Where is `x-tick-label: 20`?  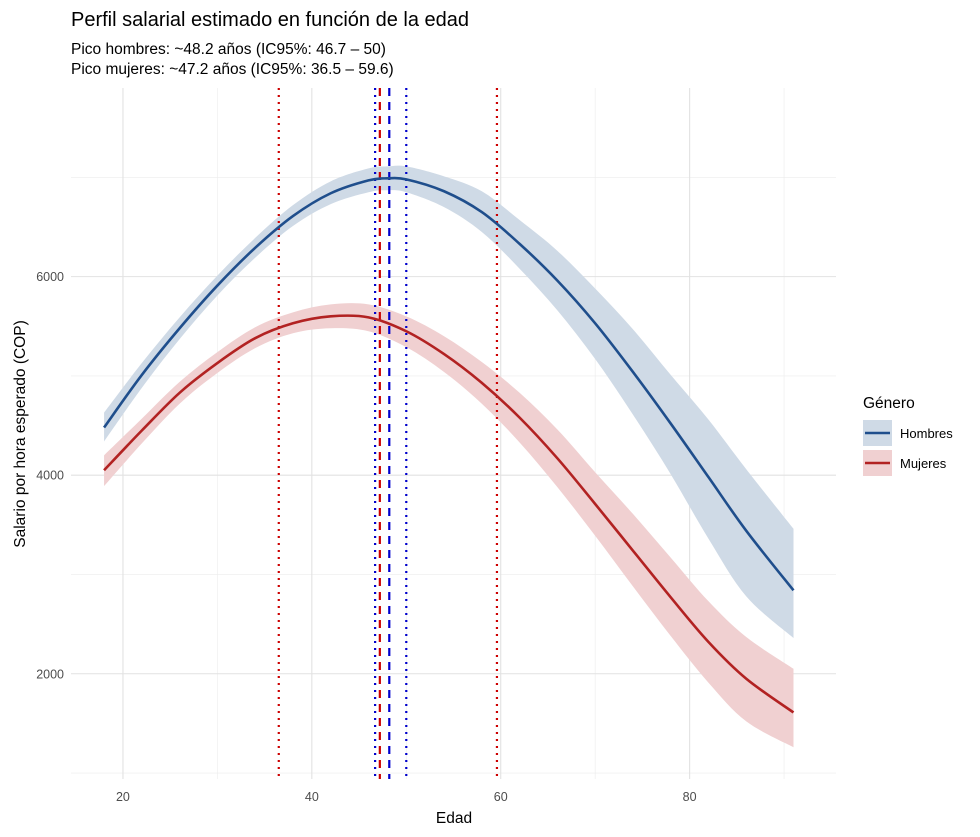
x-tick-label: 20 is located at coordinates (123, 797).